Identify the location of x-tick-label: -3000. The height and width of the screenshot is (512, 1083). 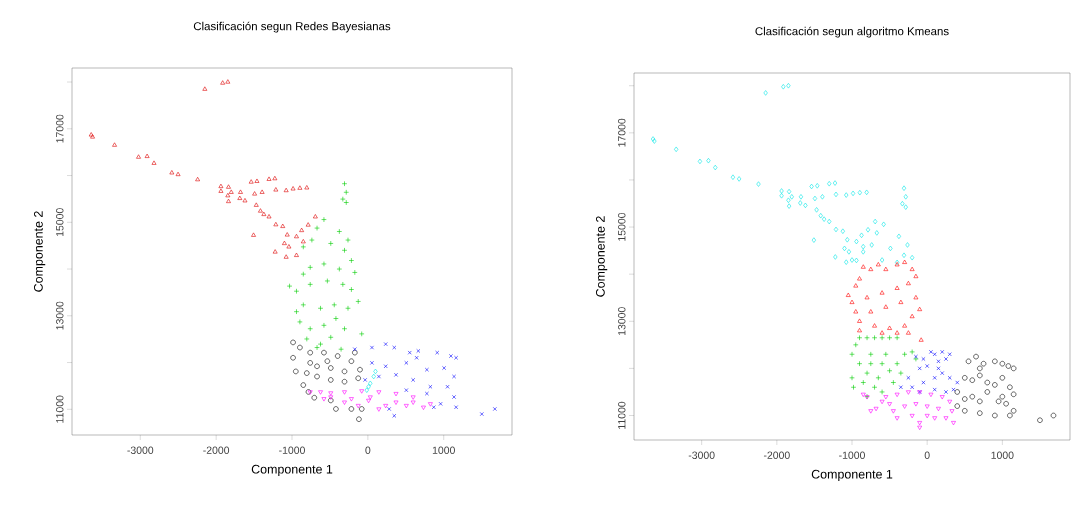
(140, 450).